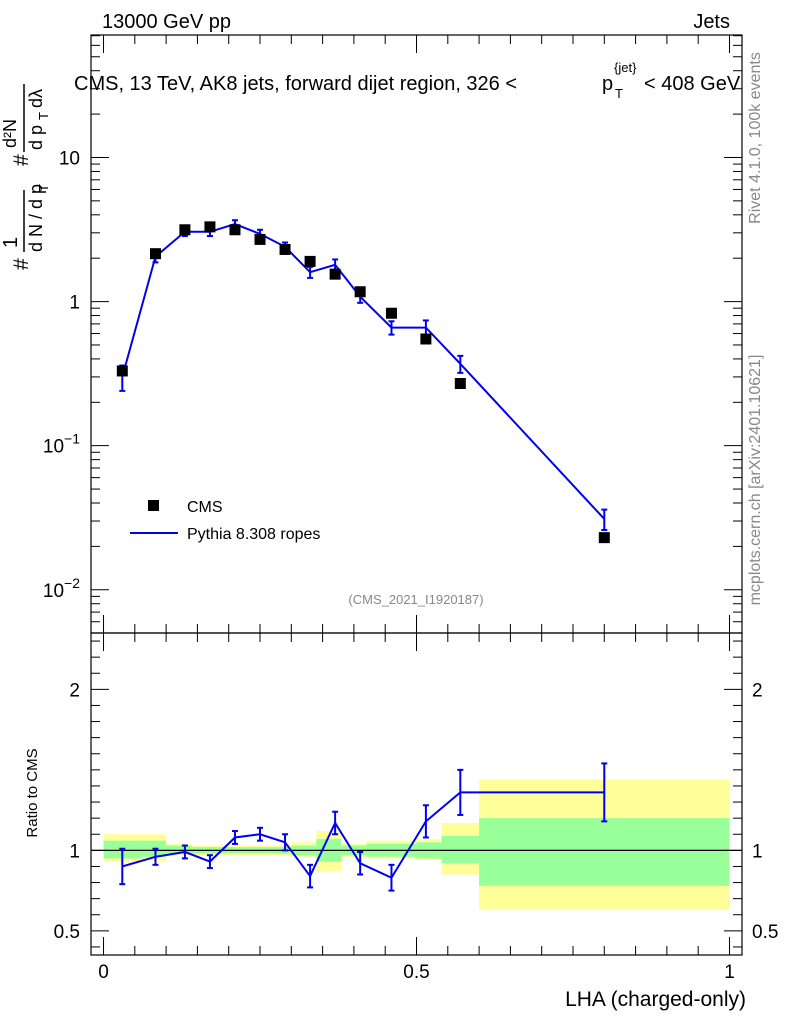  What do you see at coordinates (755, 480) in the screenshot?
I see `mcplots-source-label: mcplots.cern.ch [arXiv:2401.10621]` at bounding box center [755, 480].